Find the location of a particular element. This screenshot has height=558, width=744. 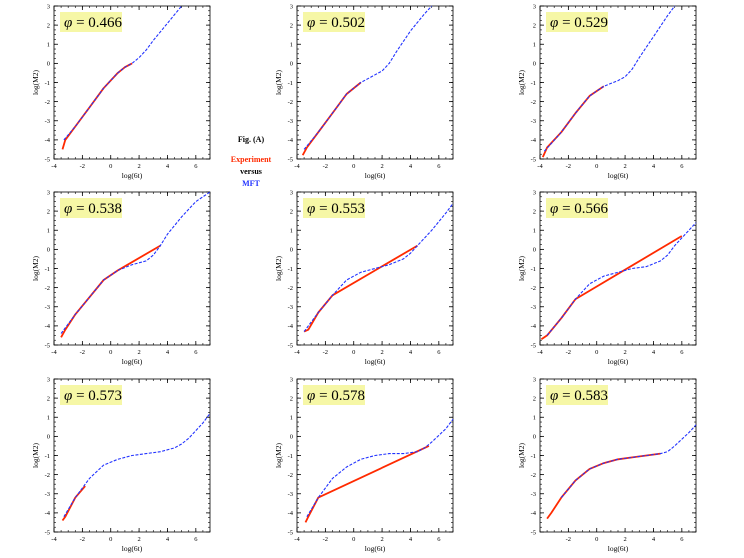

phi-label: φ = 0.573 is located at coordinates (93, 396).